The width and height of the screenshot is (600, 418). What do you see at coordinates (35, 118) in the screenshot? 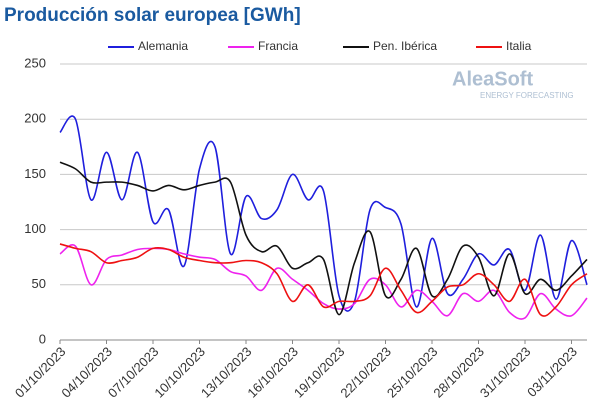
I see `y-tick-label: 200` at bounding box center [35, 118].